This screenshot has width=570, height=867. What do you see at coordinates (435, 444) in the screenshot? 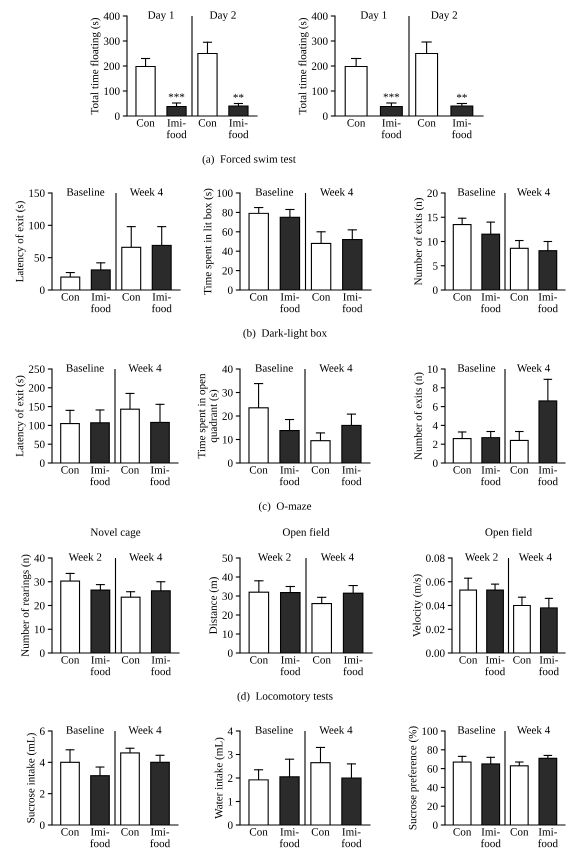
I see `y-tick-label: 2` at bounding box center [435, 444].